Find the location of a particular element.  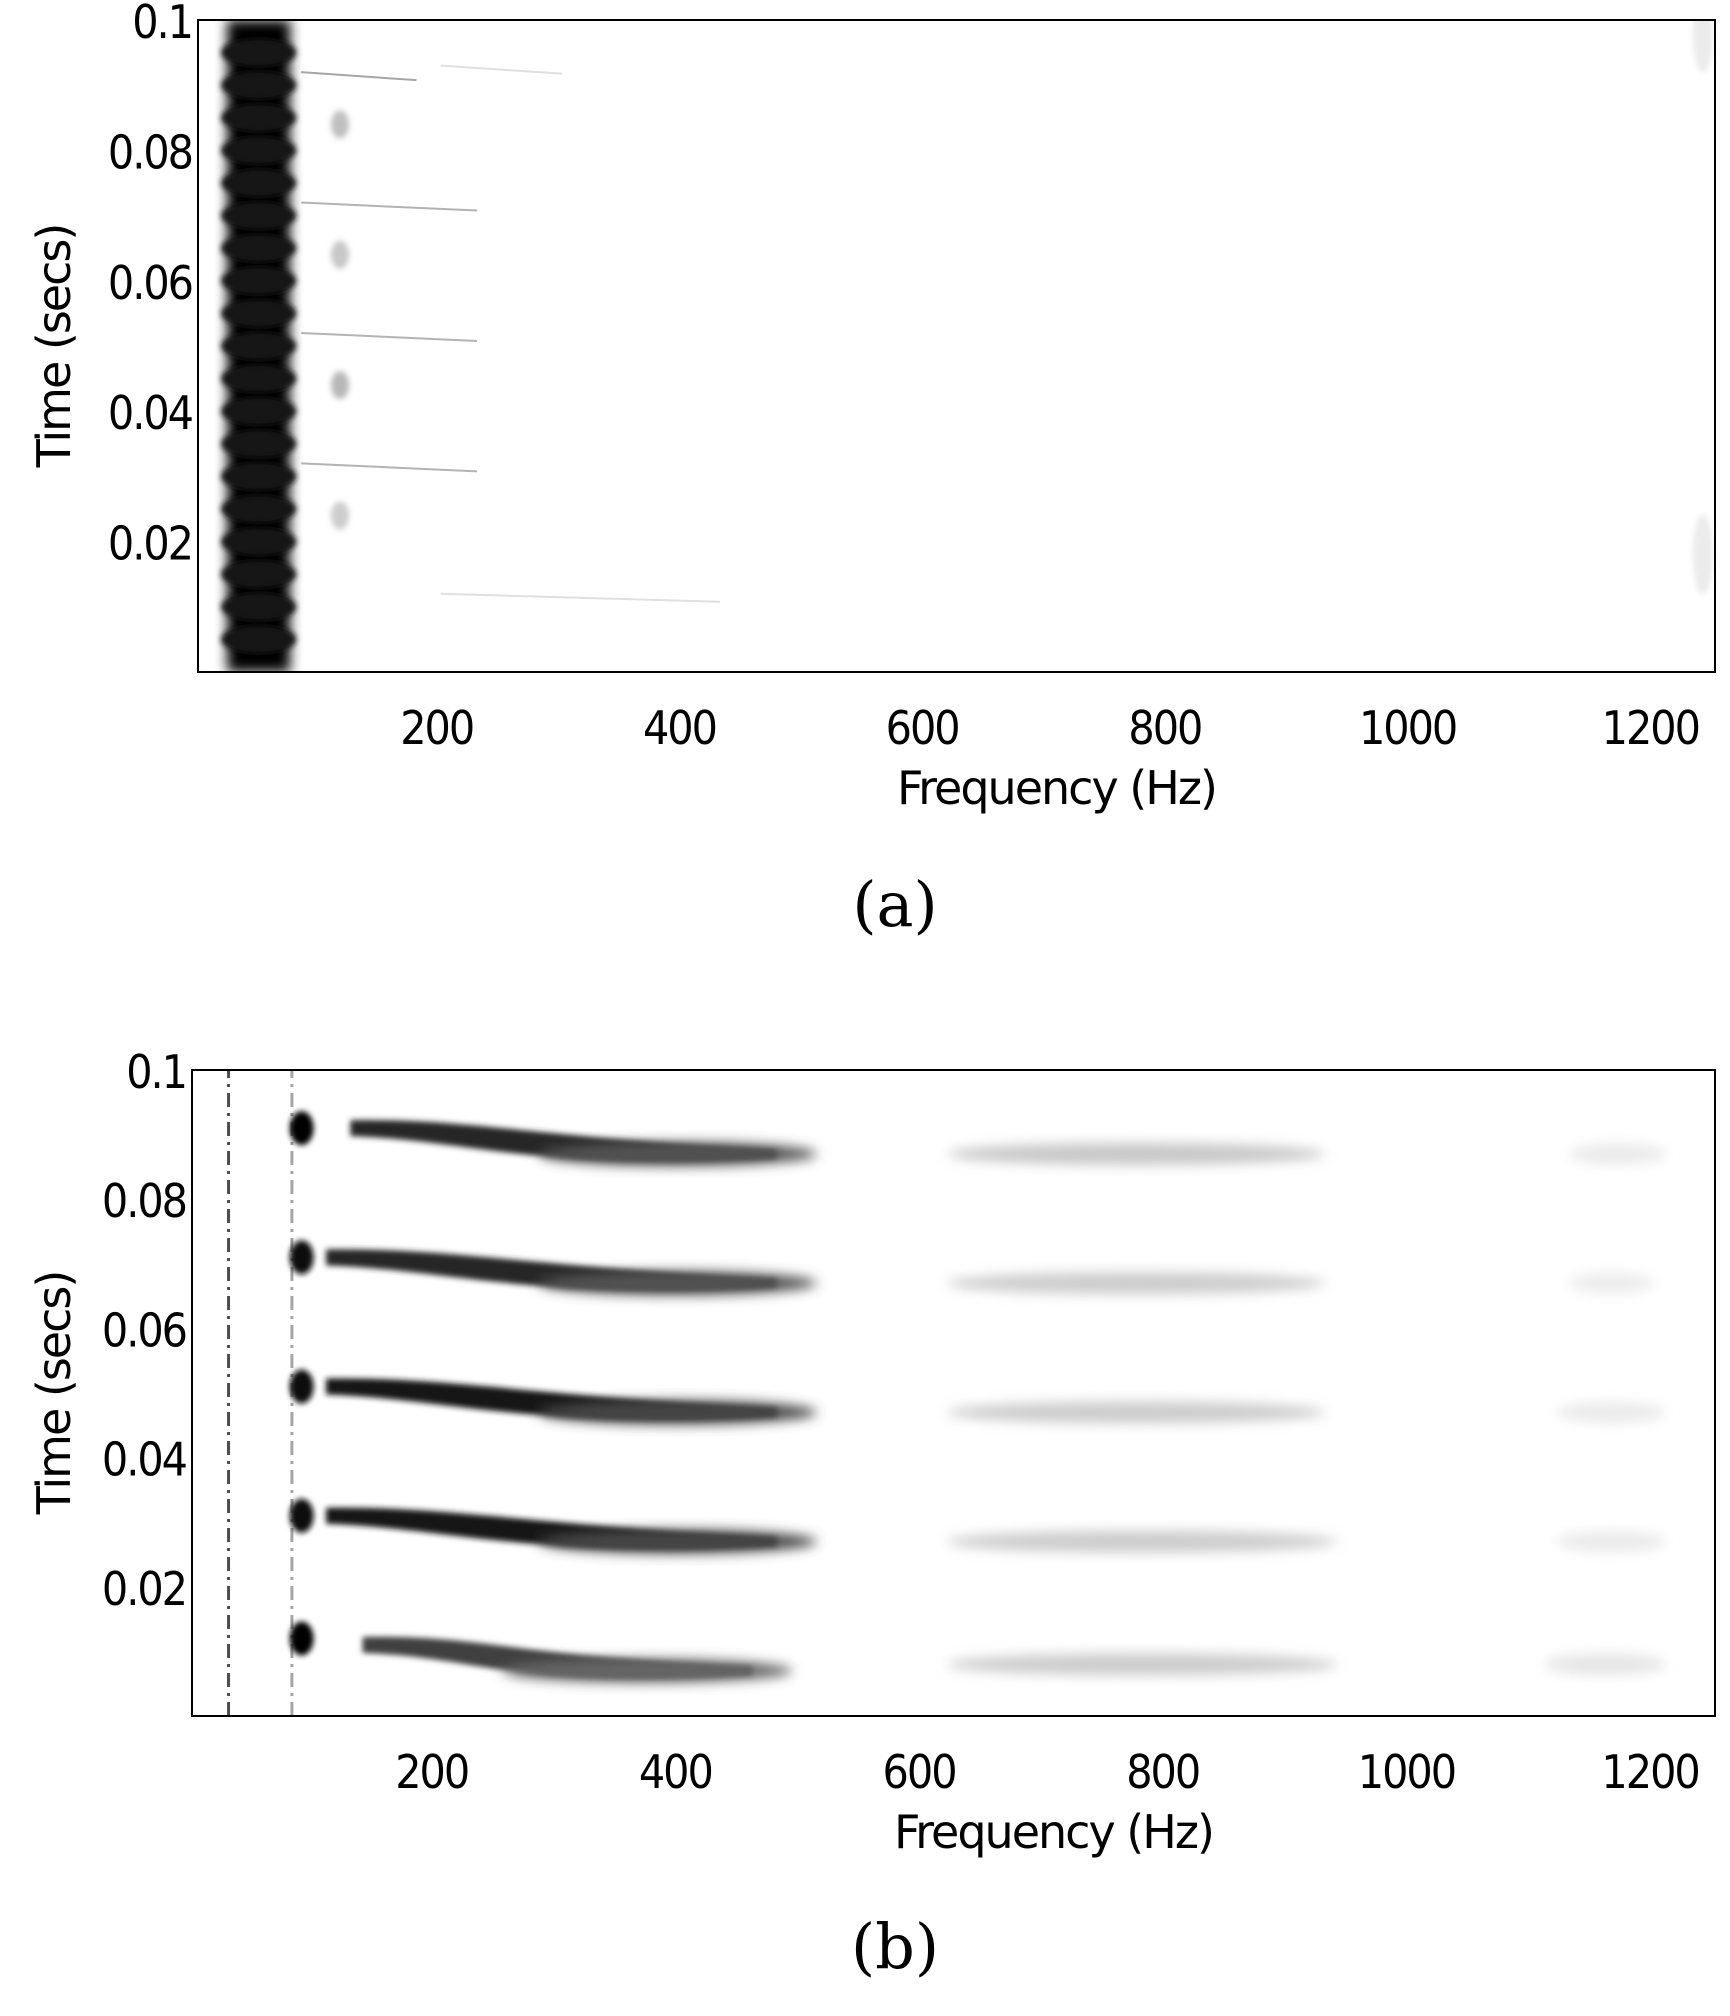

b-ytick-label: 0.04 is located at coordinates (144, 1460).